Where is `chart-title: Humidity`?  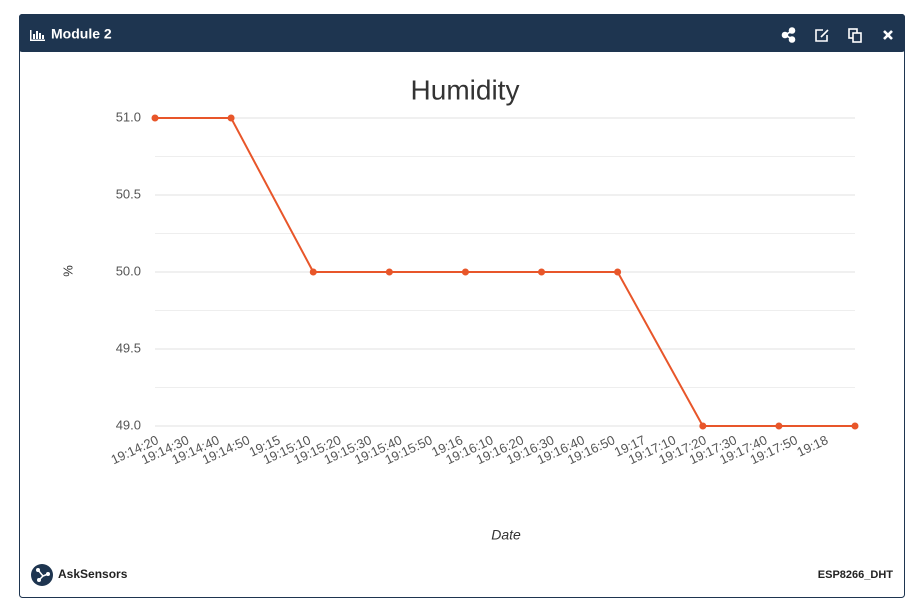
chart-title: Humidity is located at coordinates (465, 89).